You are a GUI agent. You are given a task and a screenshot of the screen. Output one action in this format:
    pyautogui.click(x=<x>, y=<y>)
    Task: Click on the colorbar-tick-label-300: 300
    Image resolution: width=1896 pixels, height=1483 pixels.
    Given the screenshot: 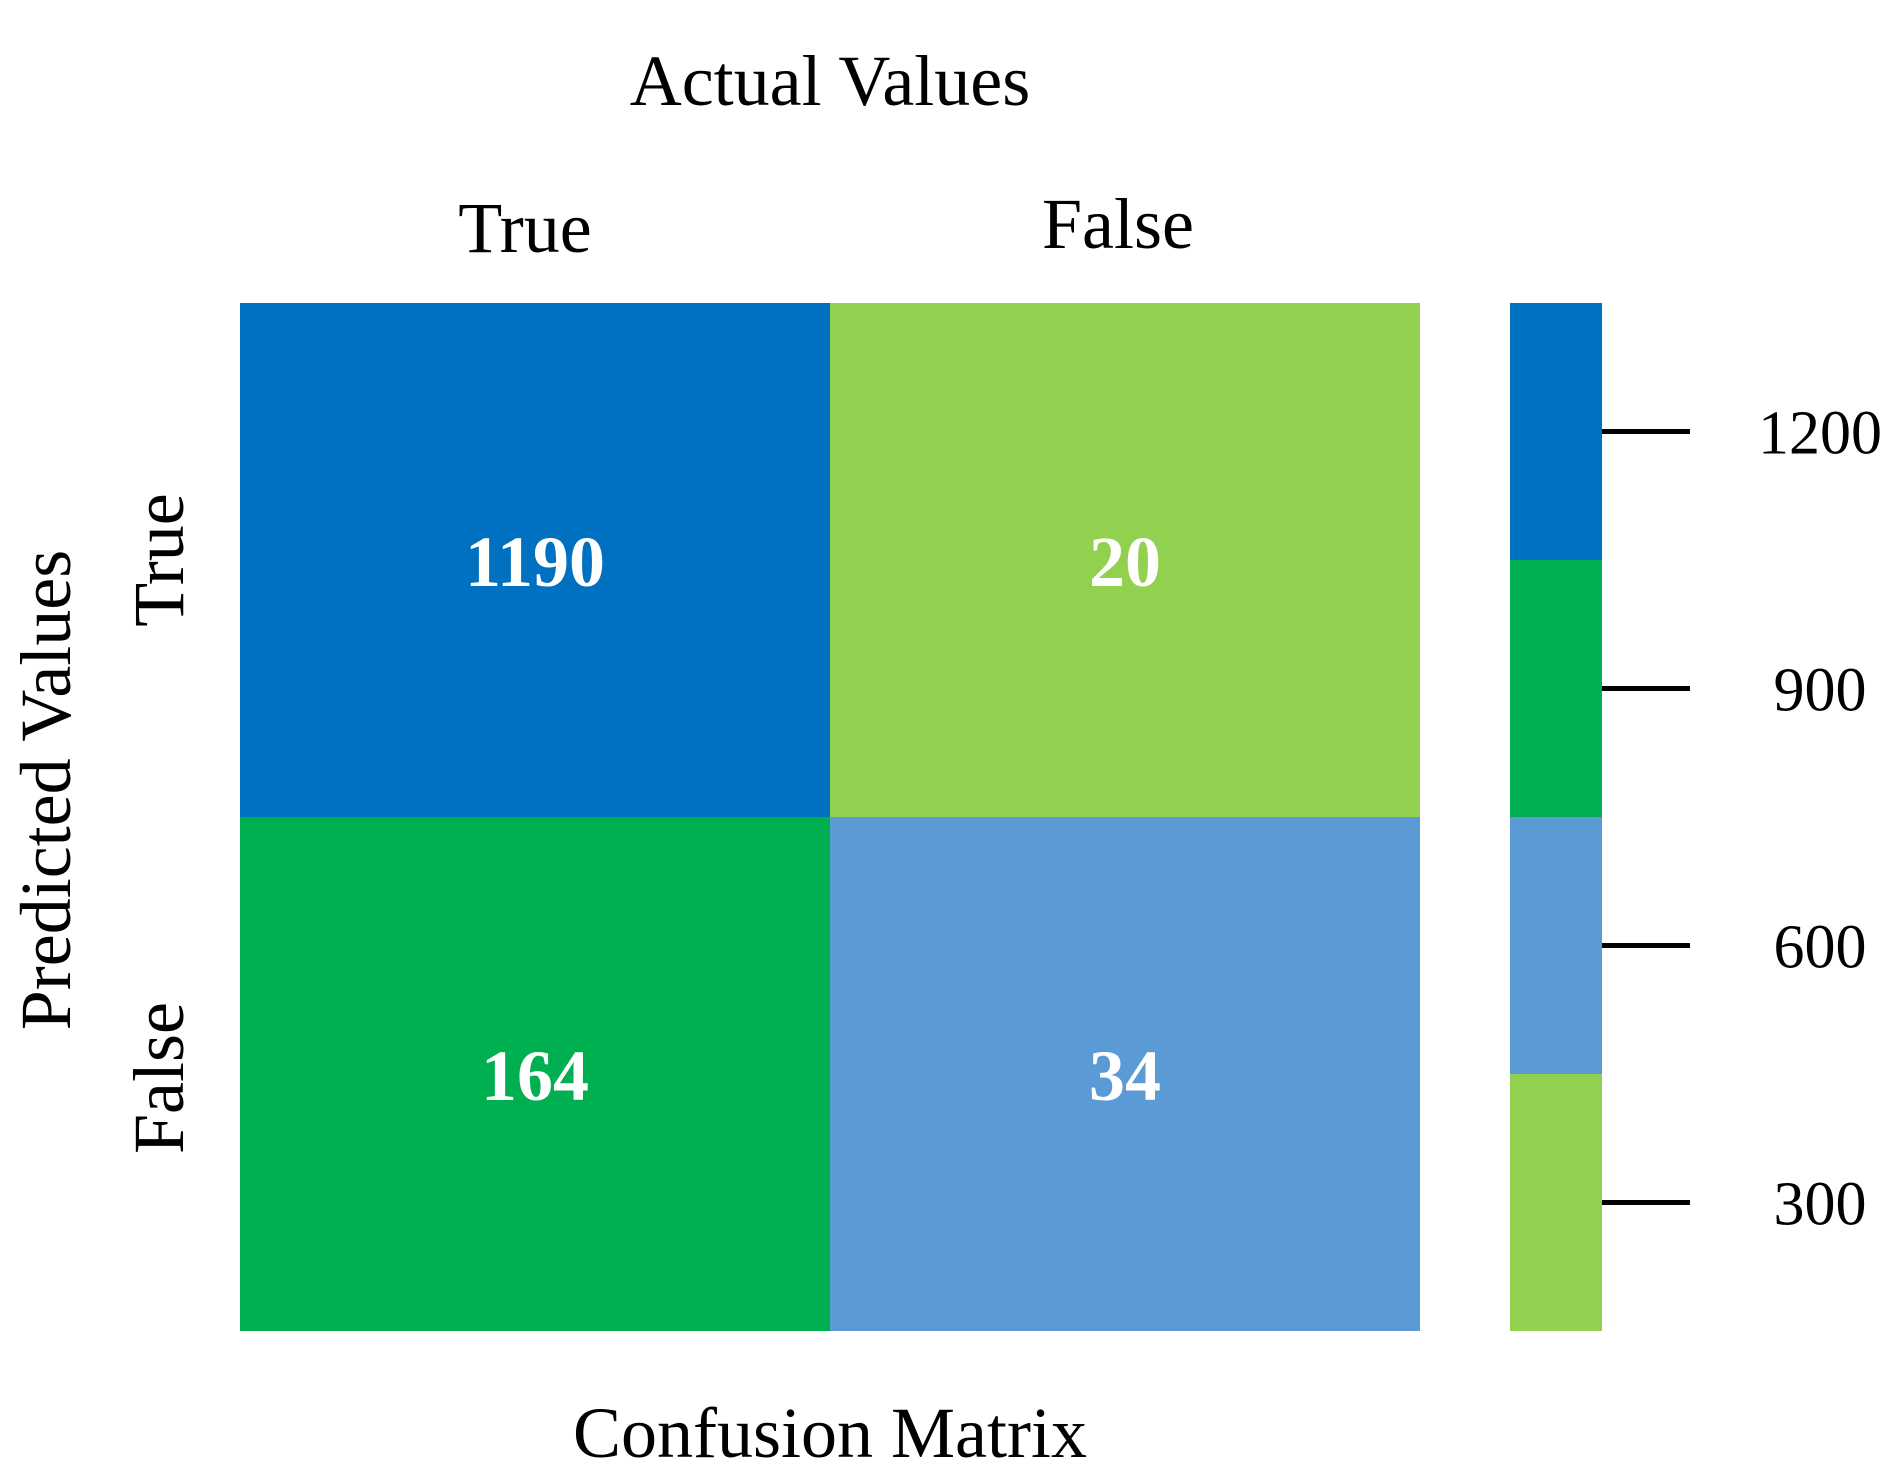 What is the action you would take?
    pyautogui.click(x=1820, y=1205)
    